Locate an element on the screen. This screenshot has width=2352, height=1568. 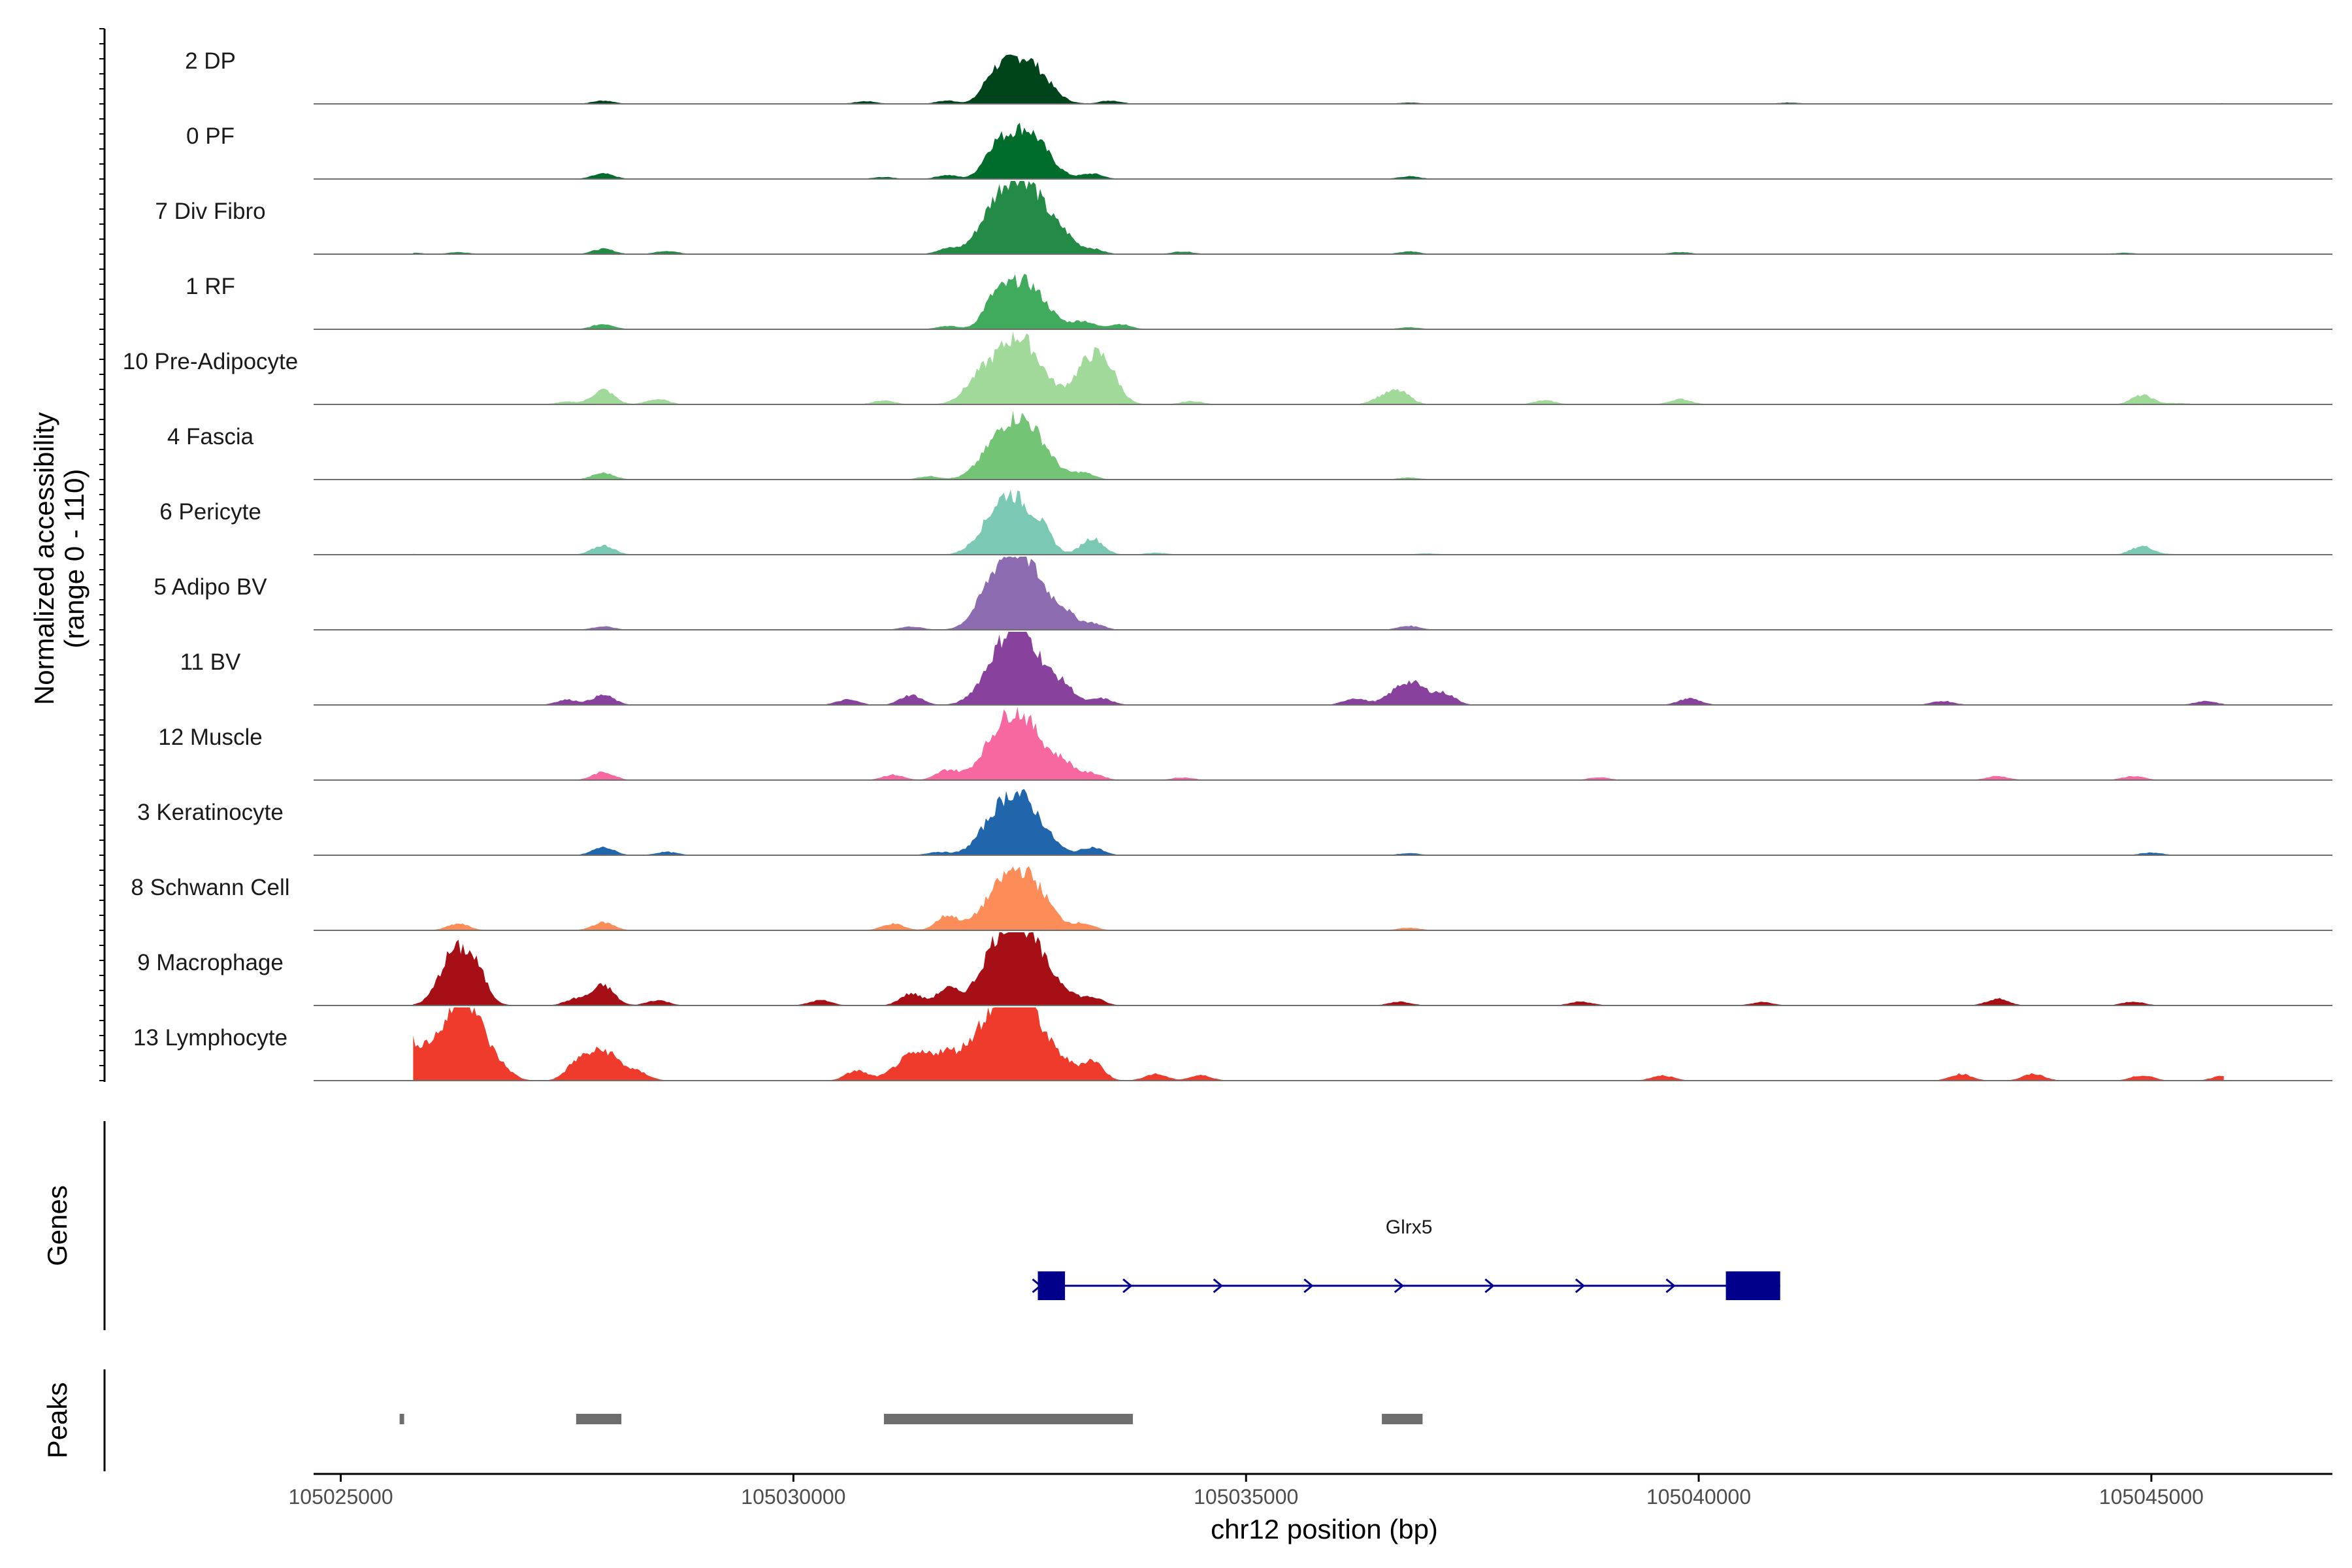
y-axis-title: Normalized accessibility (range 0 - 110) is located at coordinates (59, 558).